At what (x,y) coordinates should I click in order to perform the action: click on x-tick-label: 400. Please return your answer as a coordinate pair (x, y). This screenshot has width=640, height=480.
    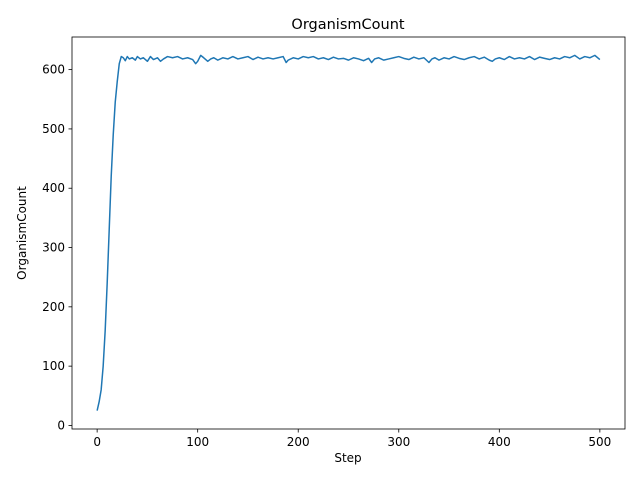
    Looking at the image, I should click on (499, 442).